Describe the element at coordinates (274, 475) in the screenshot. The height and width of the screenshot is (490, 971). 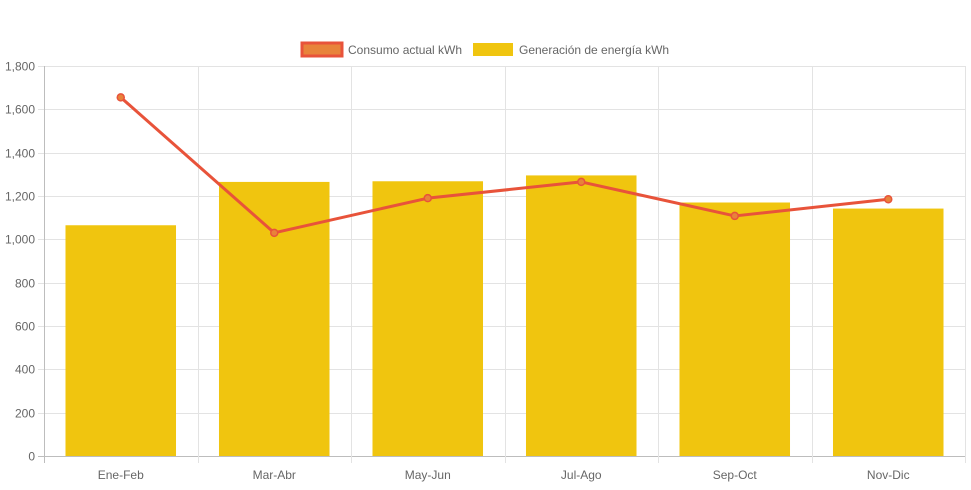
I see `x-tick-label: Mar-Abr` at that location.